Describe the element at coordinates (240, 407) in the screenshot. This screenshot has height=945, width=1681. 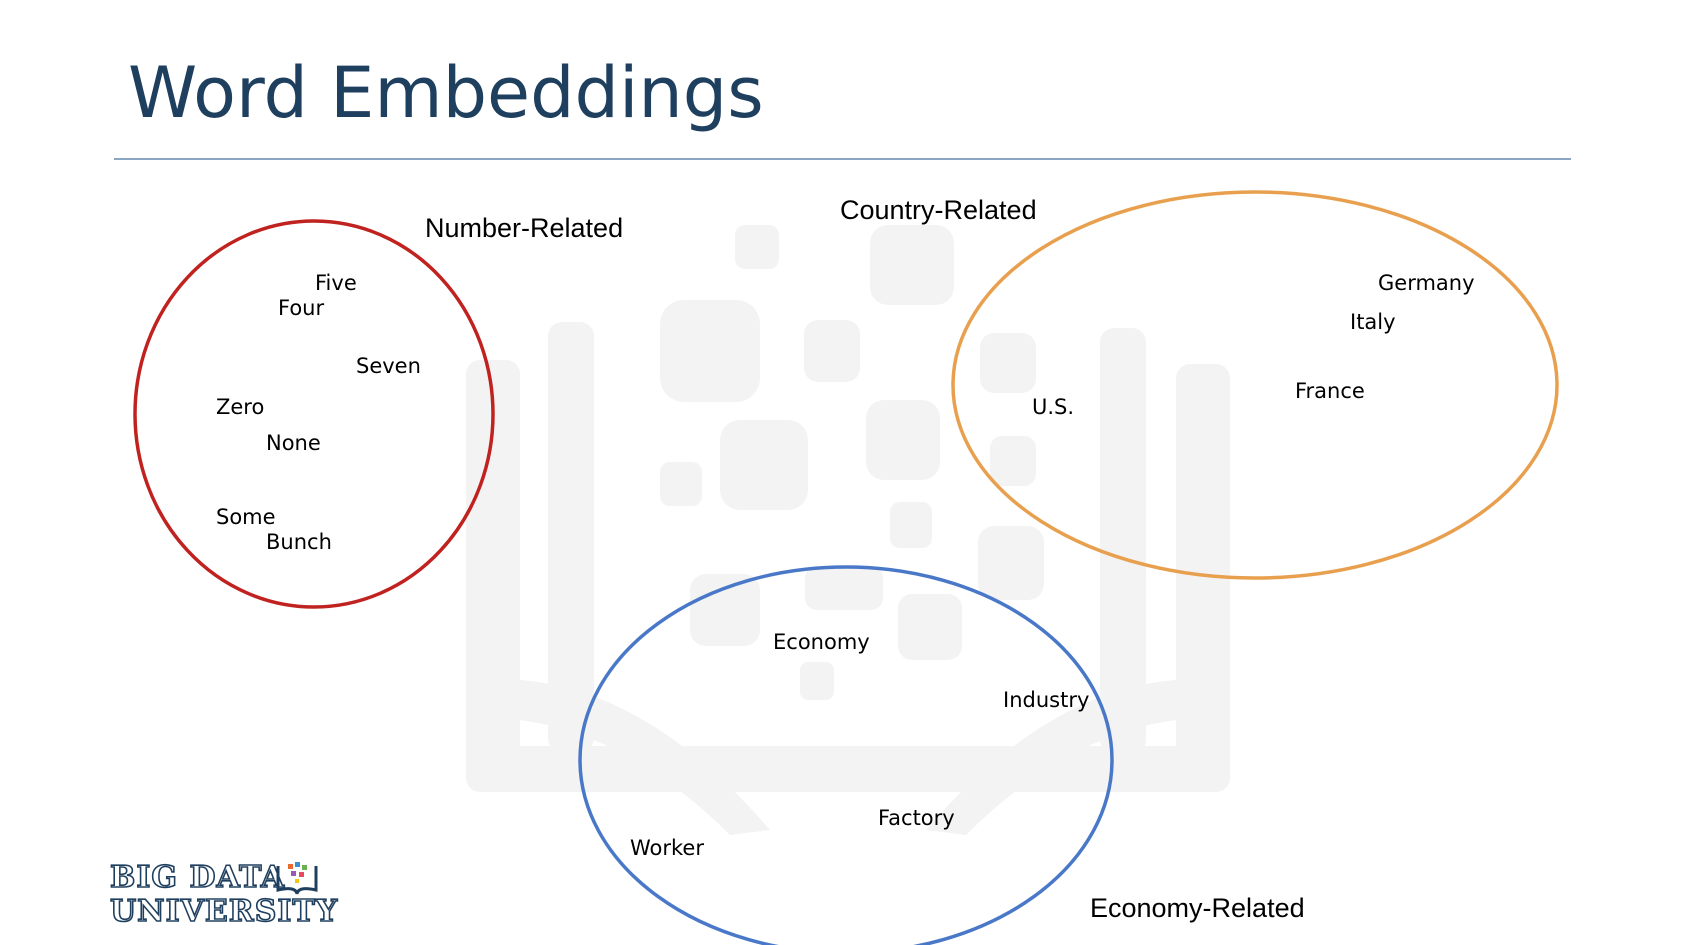
I see `word-zero: Zero` at that location.